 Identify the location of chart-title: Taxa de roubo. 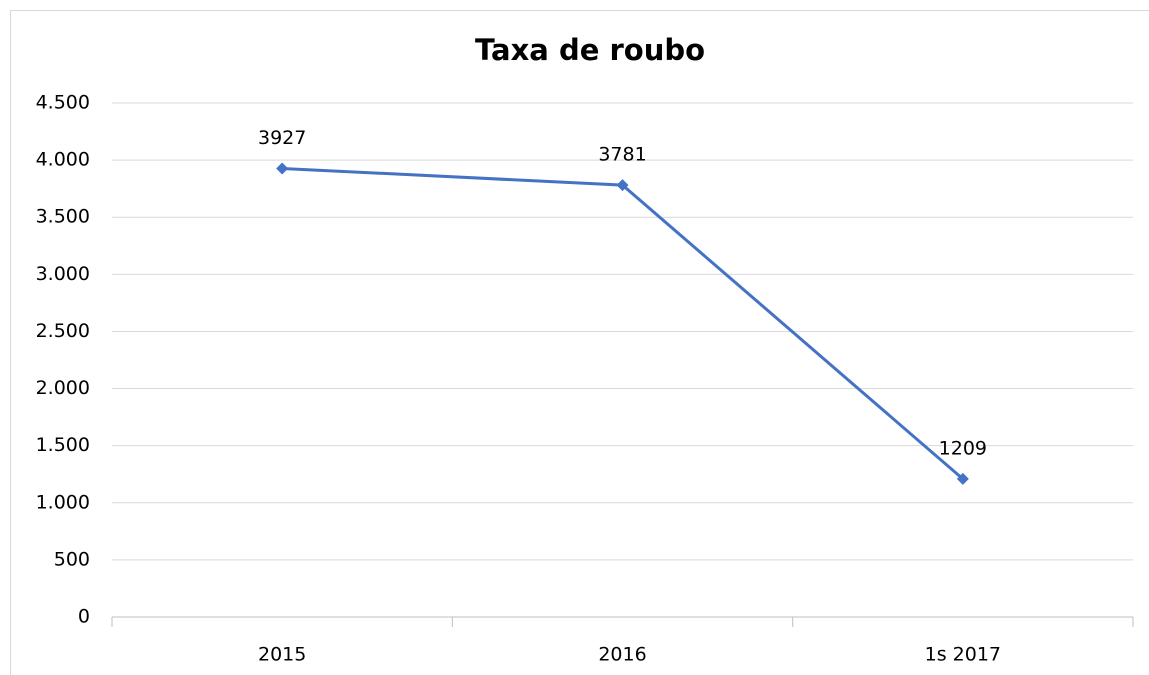
(590, 50).